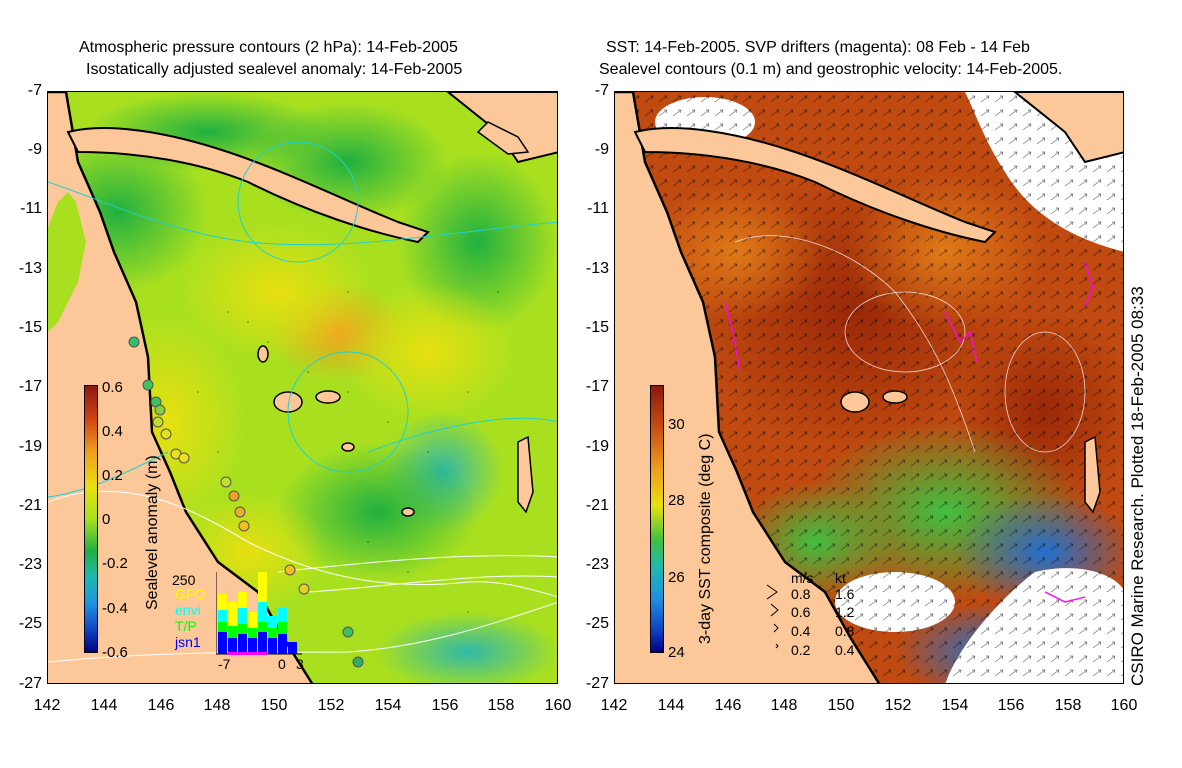 This screenshot has height=768, width=1182. Describe the element at coordinates (282, 664) in the screenshot. I see `histogram-xtick: 0` at that location.